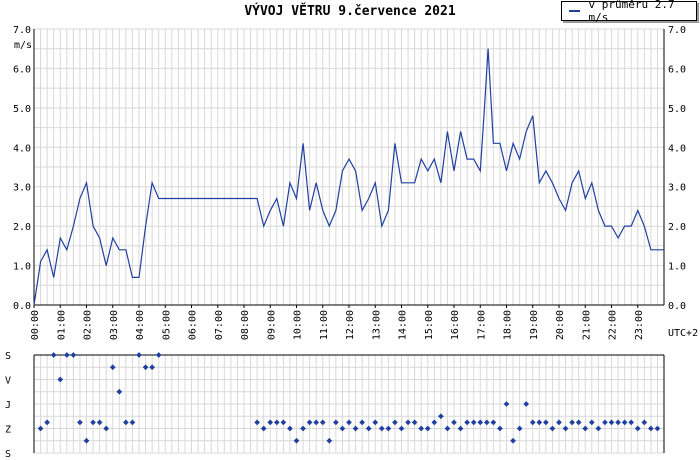 The height and width of the screenshot is (460, 700). What do you see at coordinates (677, 267) in the screenshot?
I see `y-tick-label-right: 1.0` at bounding box center [677, 267].